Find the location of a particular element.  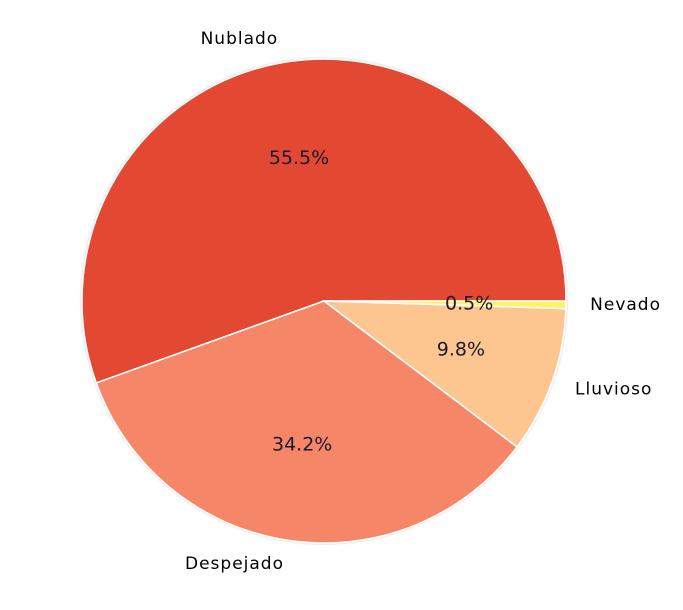

category-label-nevado: Nevado is located at coordinates (625, 305).